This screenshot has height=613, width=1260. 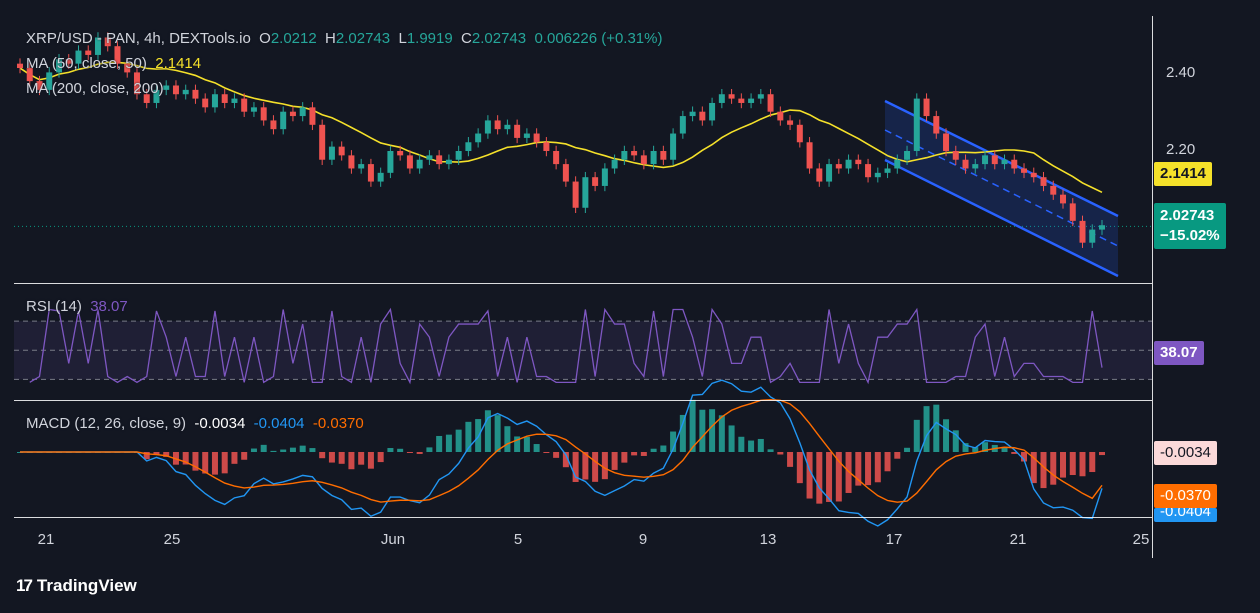 What do you see at coordinates (566, 346) in the screenshot?
I see `rsi-line` at bounding box center [566, 346].